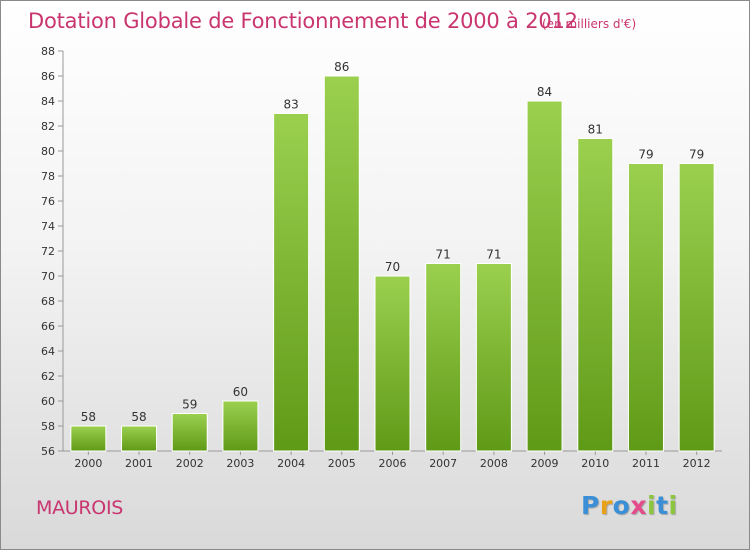 The image size is (750, 551). What do you see at coordinates (590, 505) in the screenshot?
I see `logo-letter: P` at bounding box center [590, 505].